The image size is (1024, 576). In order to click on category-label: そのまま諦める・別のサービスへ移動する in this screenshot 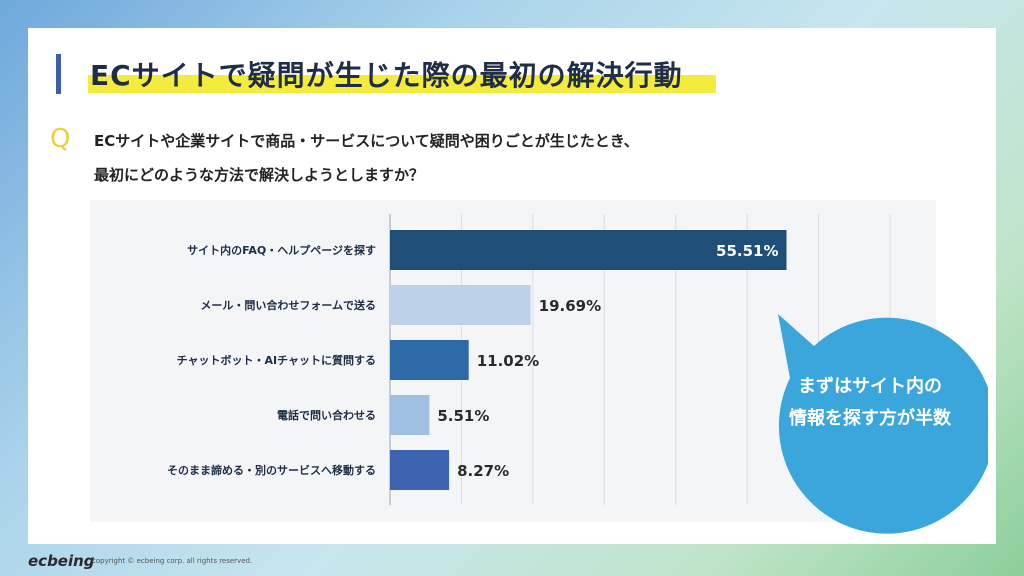, I will do `click(271, 470)`.